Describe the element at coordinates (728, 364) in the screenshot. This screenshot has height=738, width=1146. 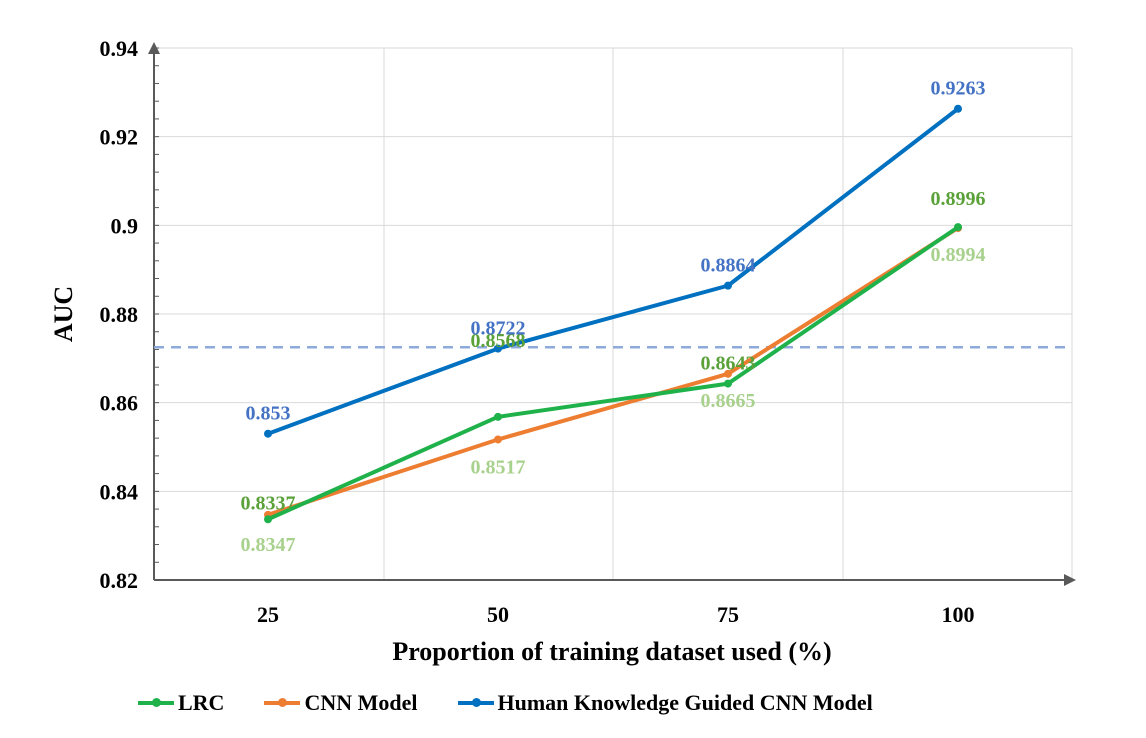
I see `data-label: 0.8643` at that location.